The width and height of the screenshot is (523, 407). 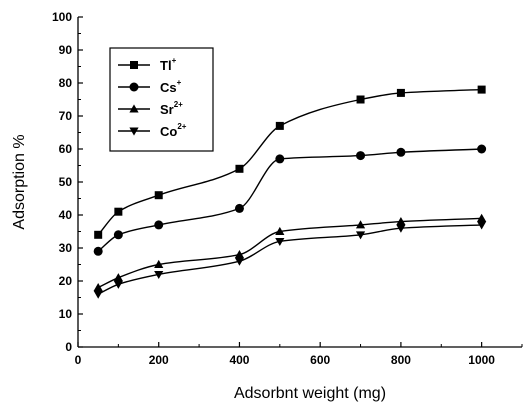 What do you see at coordinates (19, 181) in the screenshot?
I see `y-axis-title: Adsorption %` at bounding box center [19, 181].